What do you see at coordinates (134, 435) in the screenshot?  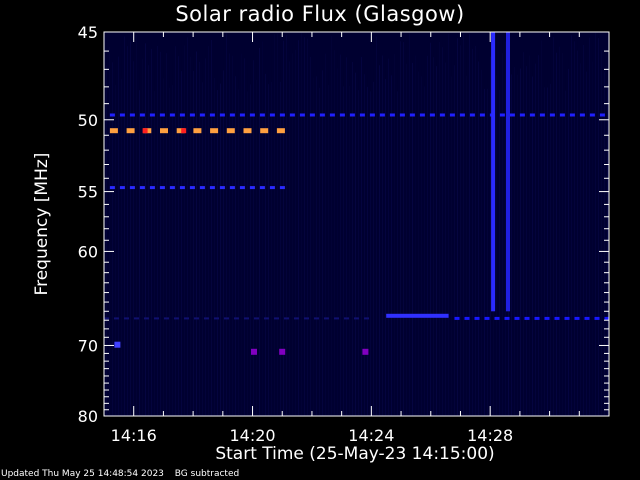 I see `x-tick-label: 14:16` at bounding box center [134, 435].